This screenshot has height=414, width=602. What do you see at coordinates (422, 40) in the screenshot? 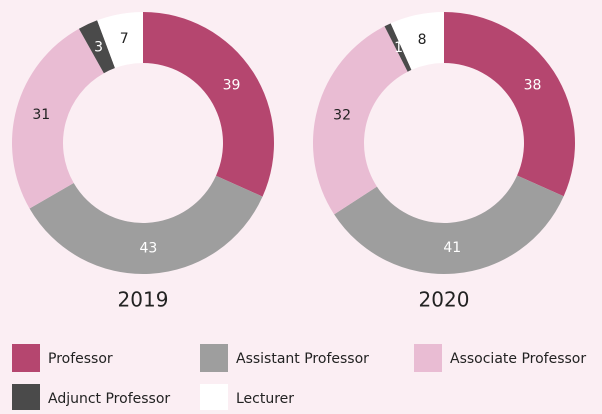
I see `slice-label: 8` at bounding box center [422, 40].